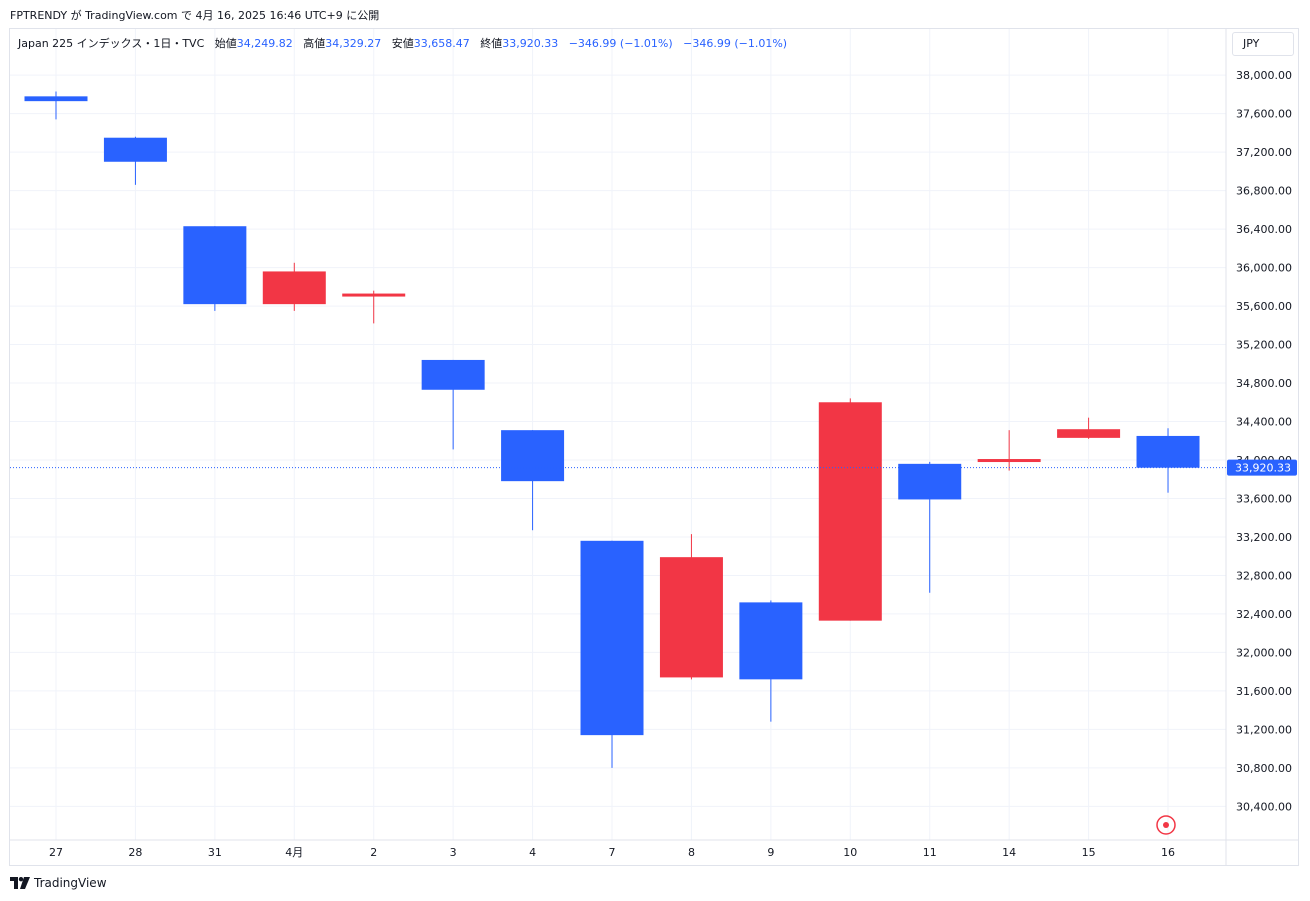 The image size is (1310, 901). Describe the element at coordinates (1264, 652) in the screenshot. I see `y-tick-label: 32,000.00` at that location.